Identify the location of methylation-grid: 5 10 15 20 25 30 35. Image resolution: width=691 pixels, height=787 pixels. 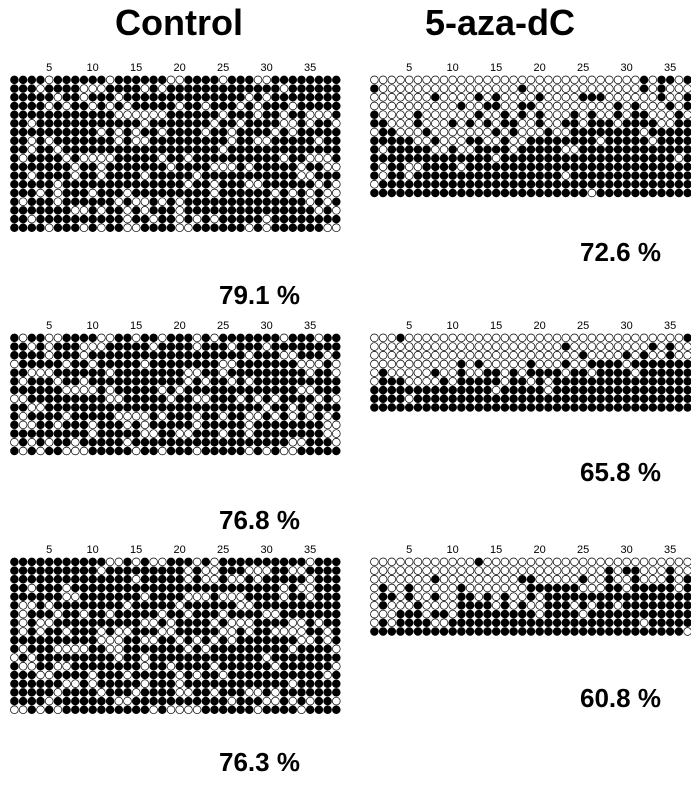
(530, 366).